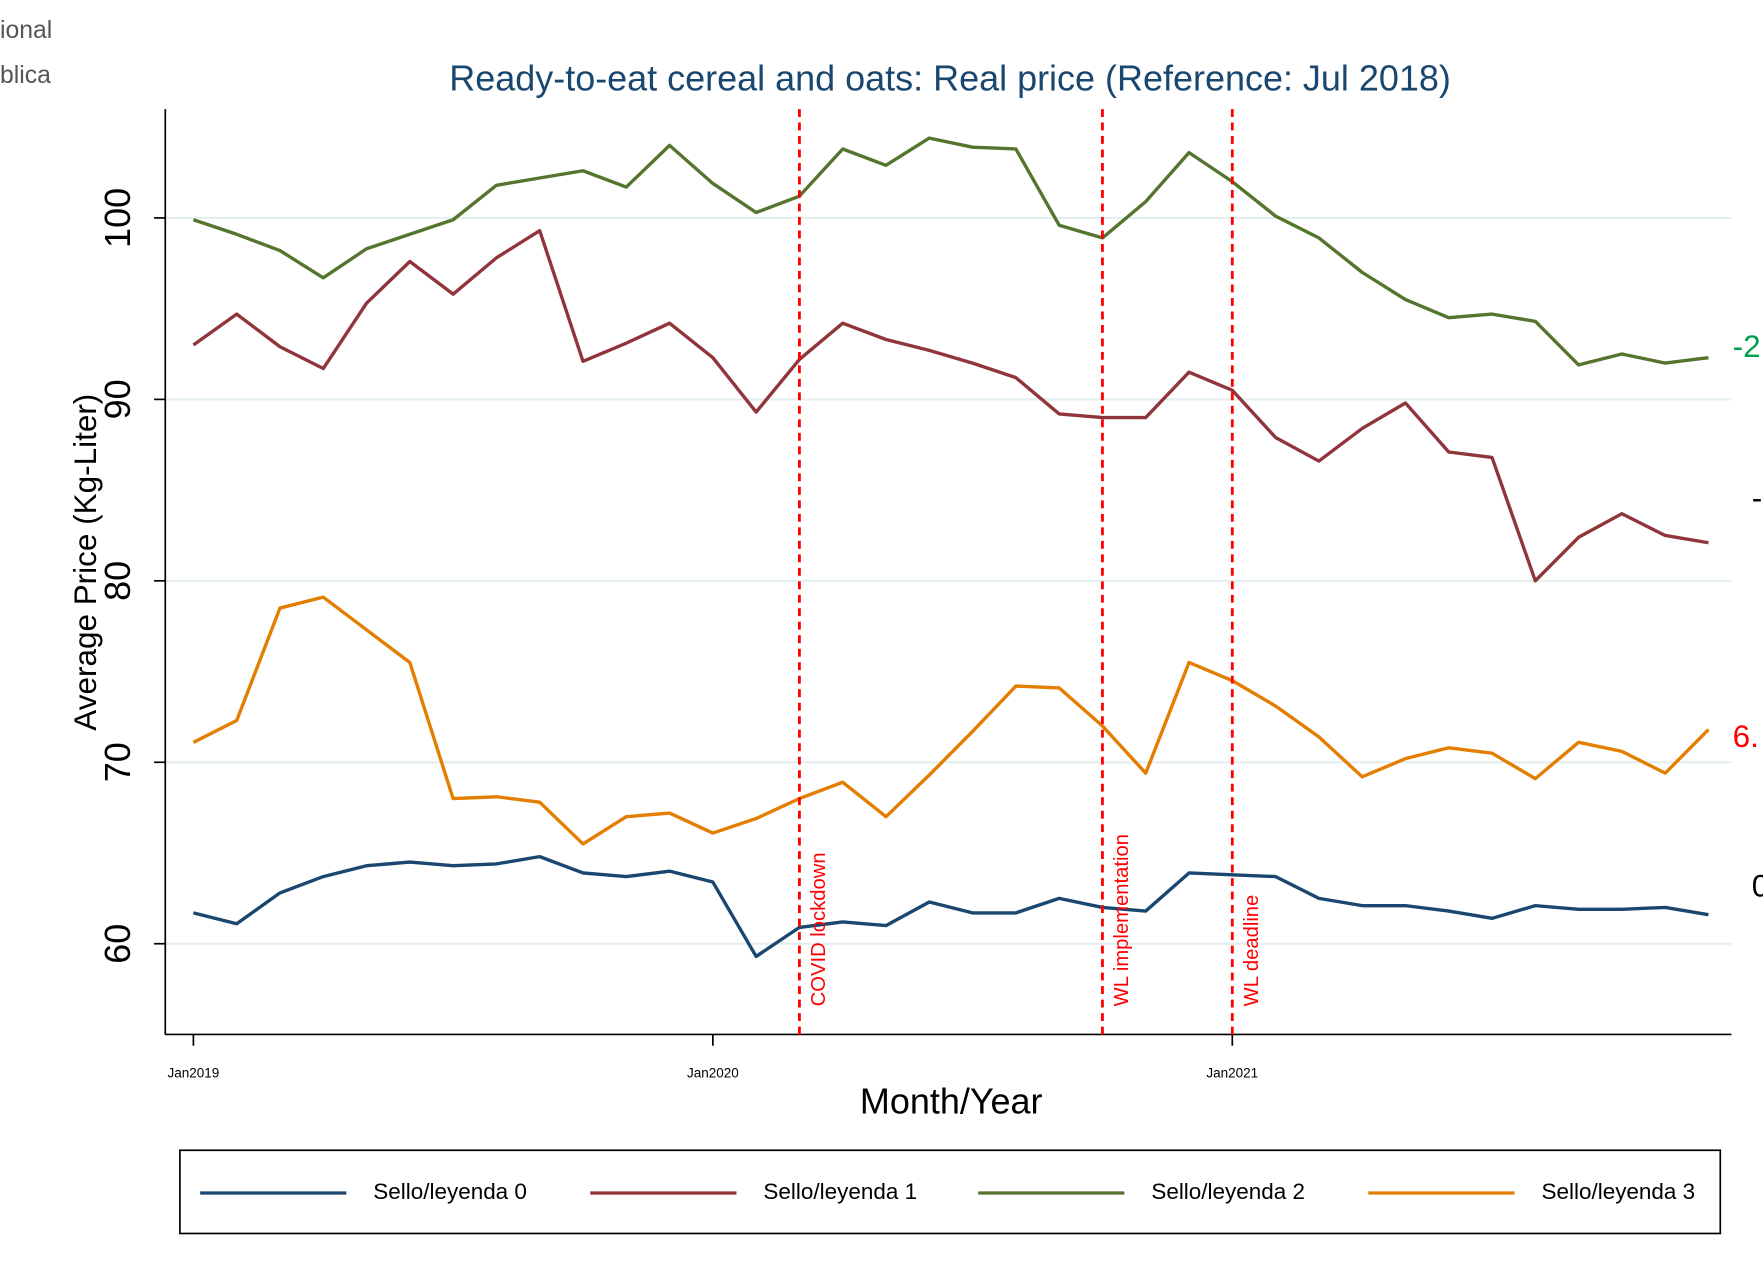 Image resolution: width=1763 pixels, height=1287 pixels. I want to click on x-axis-title: Month/Year, so click(951, 1101).